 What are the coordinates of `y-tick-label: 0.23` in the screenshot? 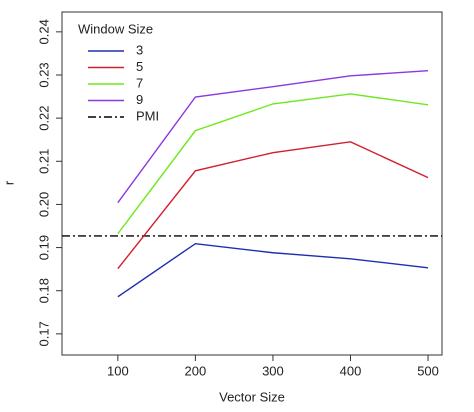 It's located at (43, 74).